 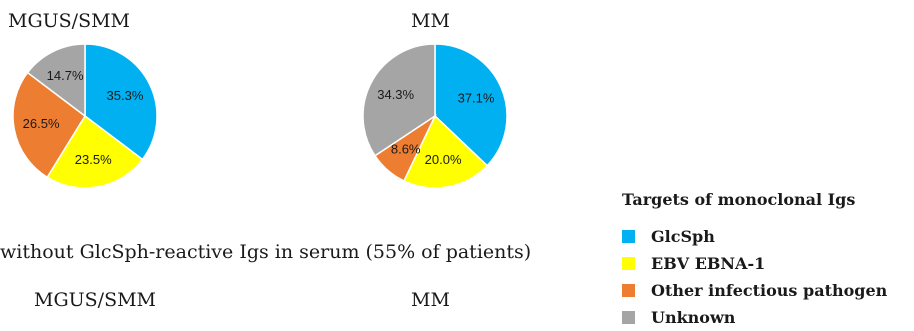 I want to click on pie-label-other-infectious-pathogen: 26.5%, so click(x=41, y=123).